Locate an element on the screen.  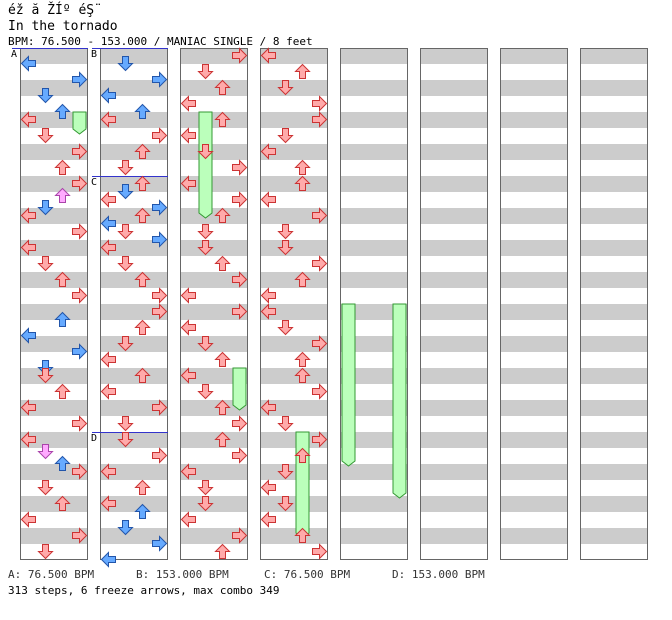
song-title: éž ă ŽÍº éŞ¨ is located at coordinates (55, 10).